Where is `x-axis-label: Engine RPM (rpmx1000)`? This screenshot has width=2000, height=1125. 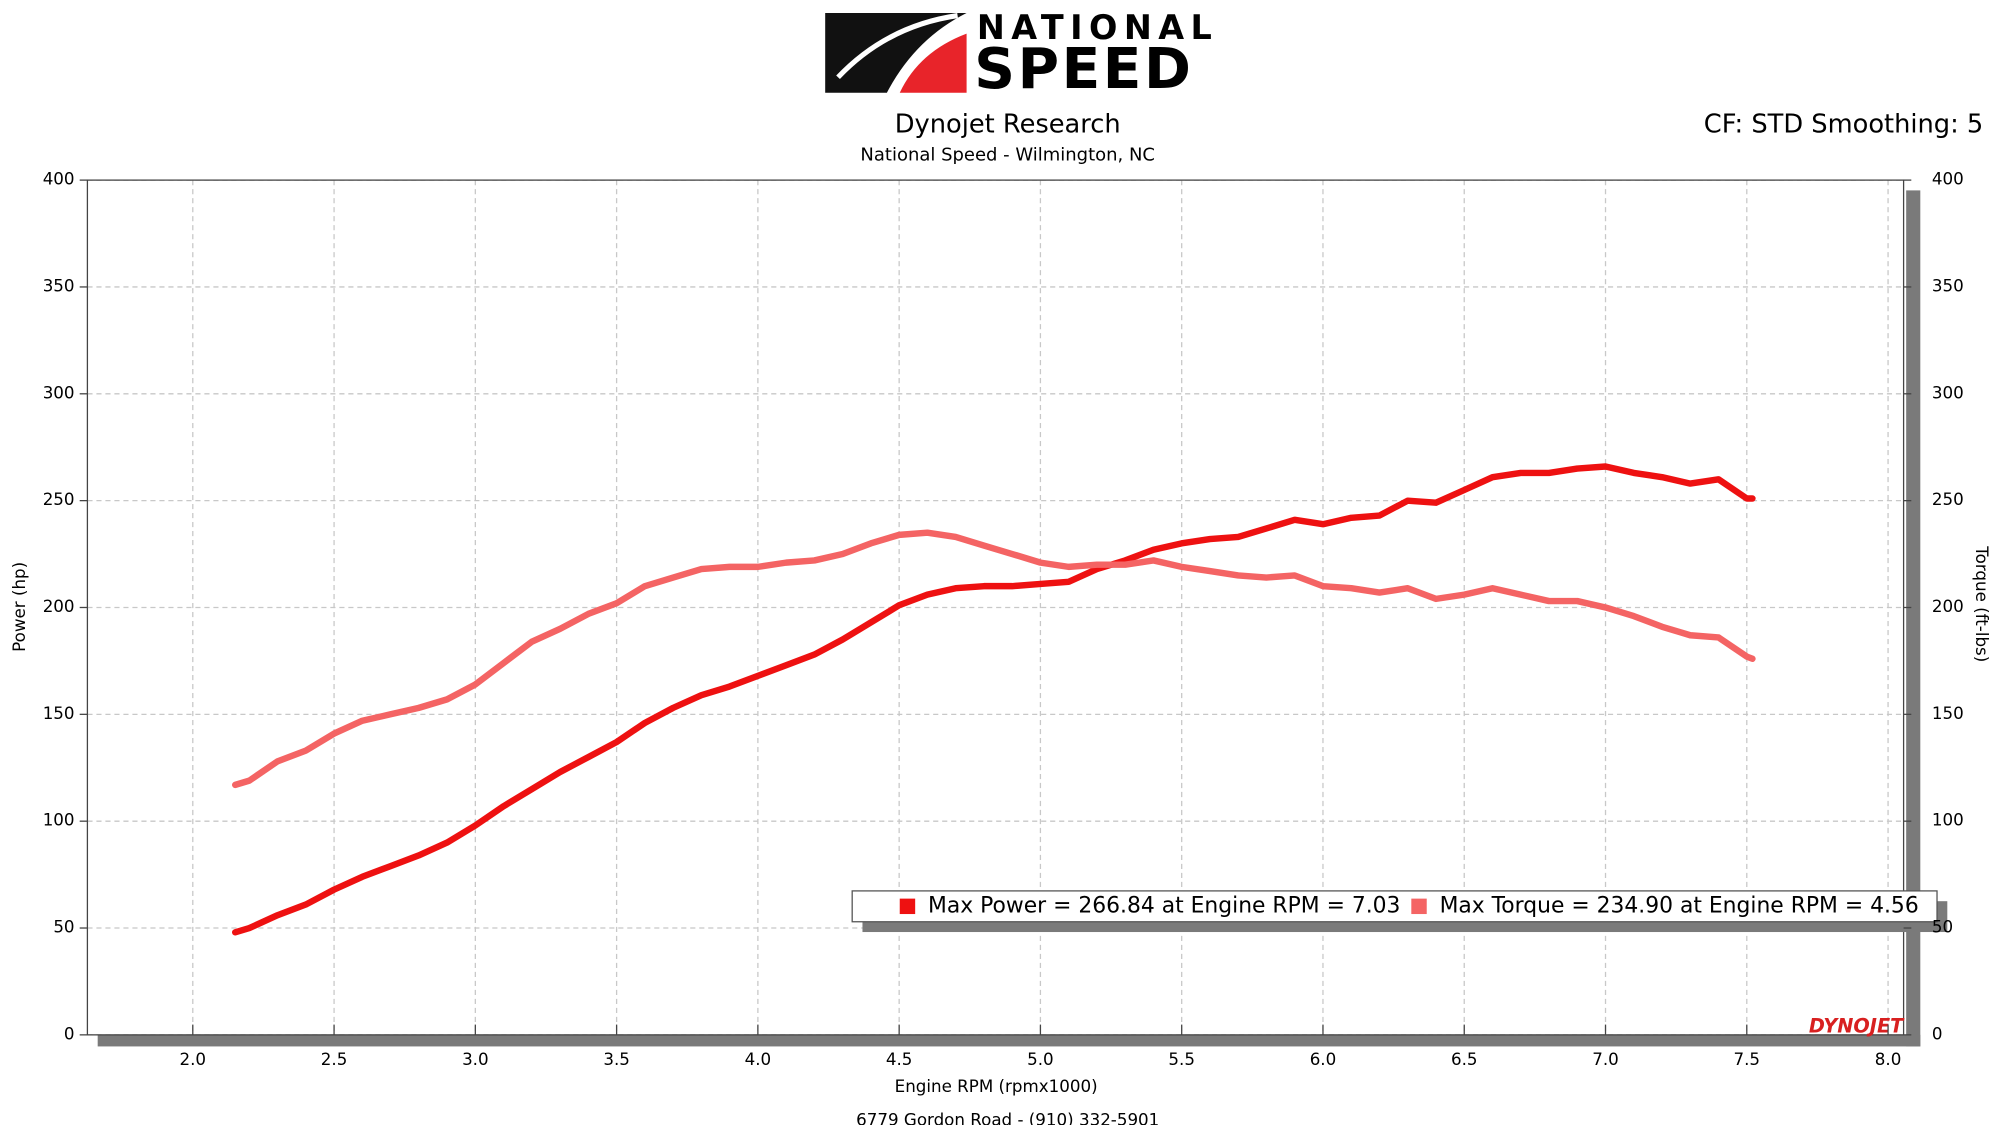
x-axis-label: Engine RPM (rpmx1000) is located at coordinates (996, 1086).